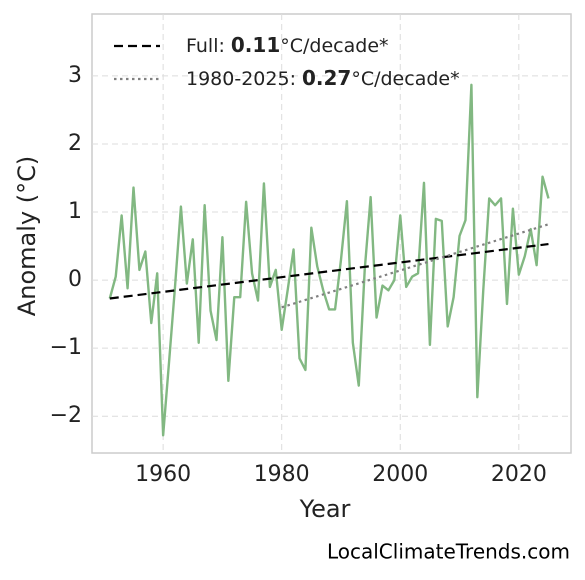 The height and width of the screenshot is (580, 585). What do you see at coordinates (255, 45) in the screenshot?
I see `legend-rate: 0.11` at bounding box center [255, 45].